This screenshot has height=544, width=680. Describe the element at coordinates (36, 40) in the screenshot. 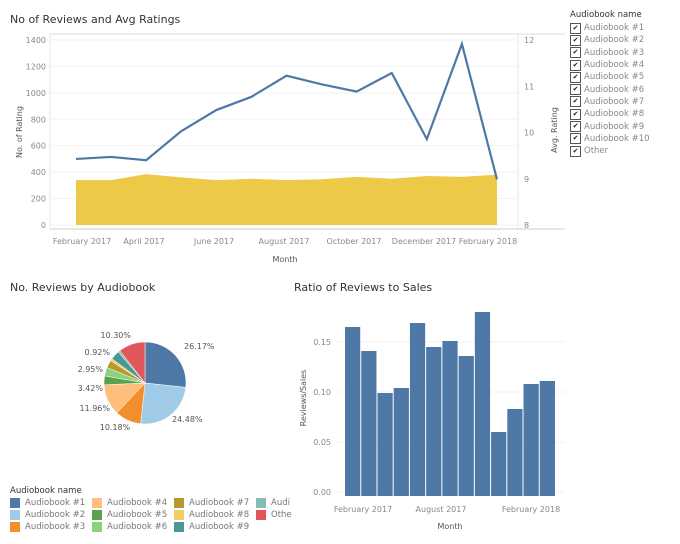

I see `y-tick-label: 1400` at that location.